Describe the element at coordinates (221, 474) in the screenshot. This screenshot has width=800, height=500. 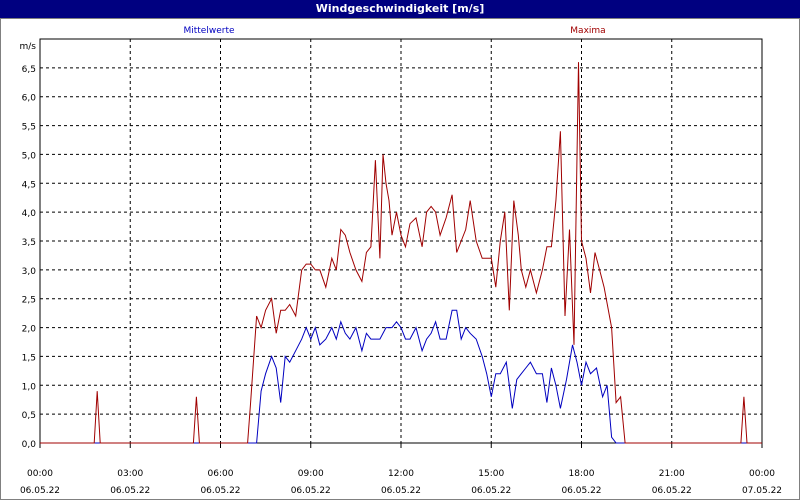
I see `x-tick-time: 06:00` at that location.